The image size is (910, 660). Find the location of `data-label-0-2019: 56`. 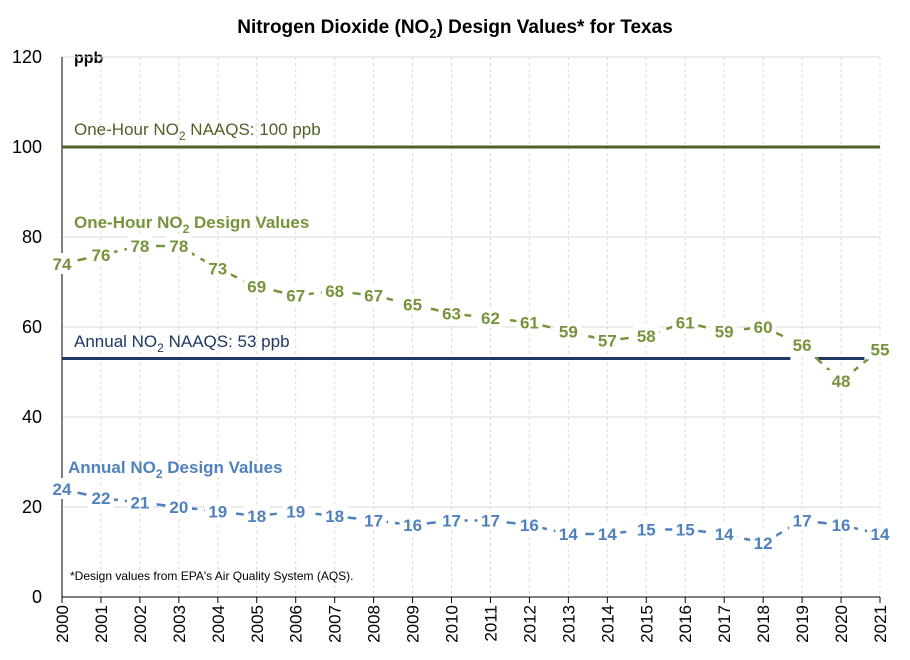

data-label-0-2019: 56 is located at coordinates (802, 345).